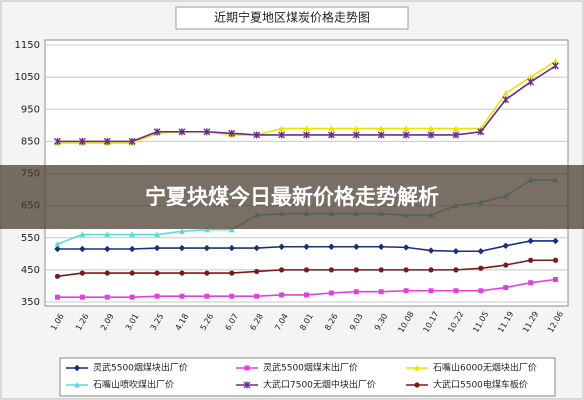 The height and width of the screenshot is (400, 584). I want to click on legend-label: 石嘴山6000无烟块出厂价, so click(485, 368).